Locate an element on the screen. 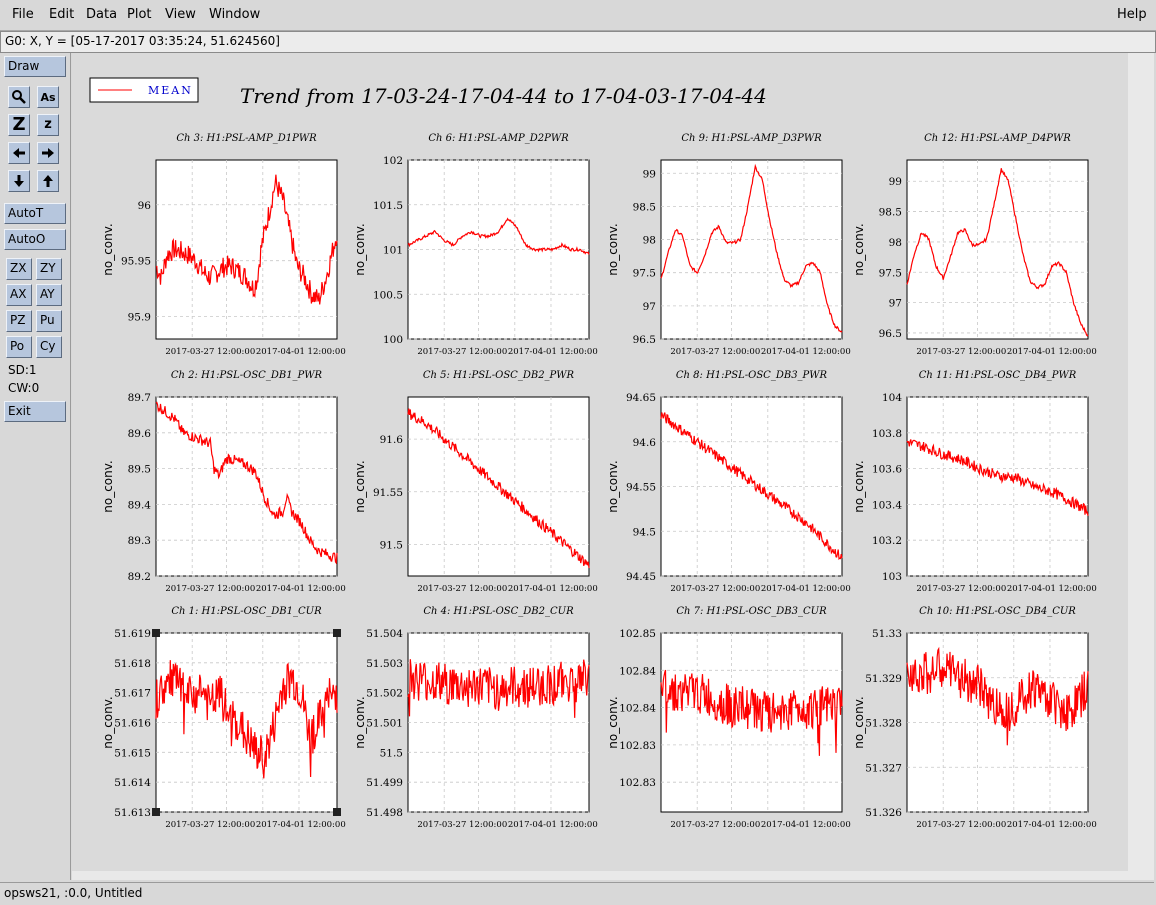 This screenshot has height=905, width=1156. pan-right-button is located at coordinates (48, 153).